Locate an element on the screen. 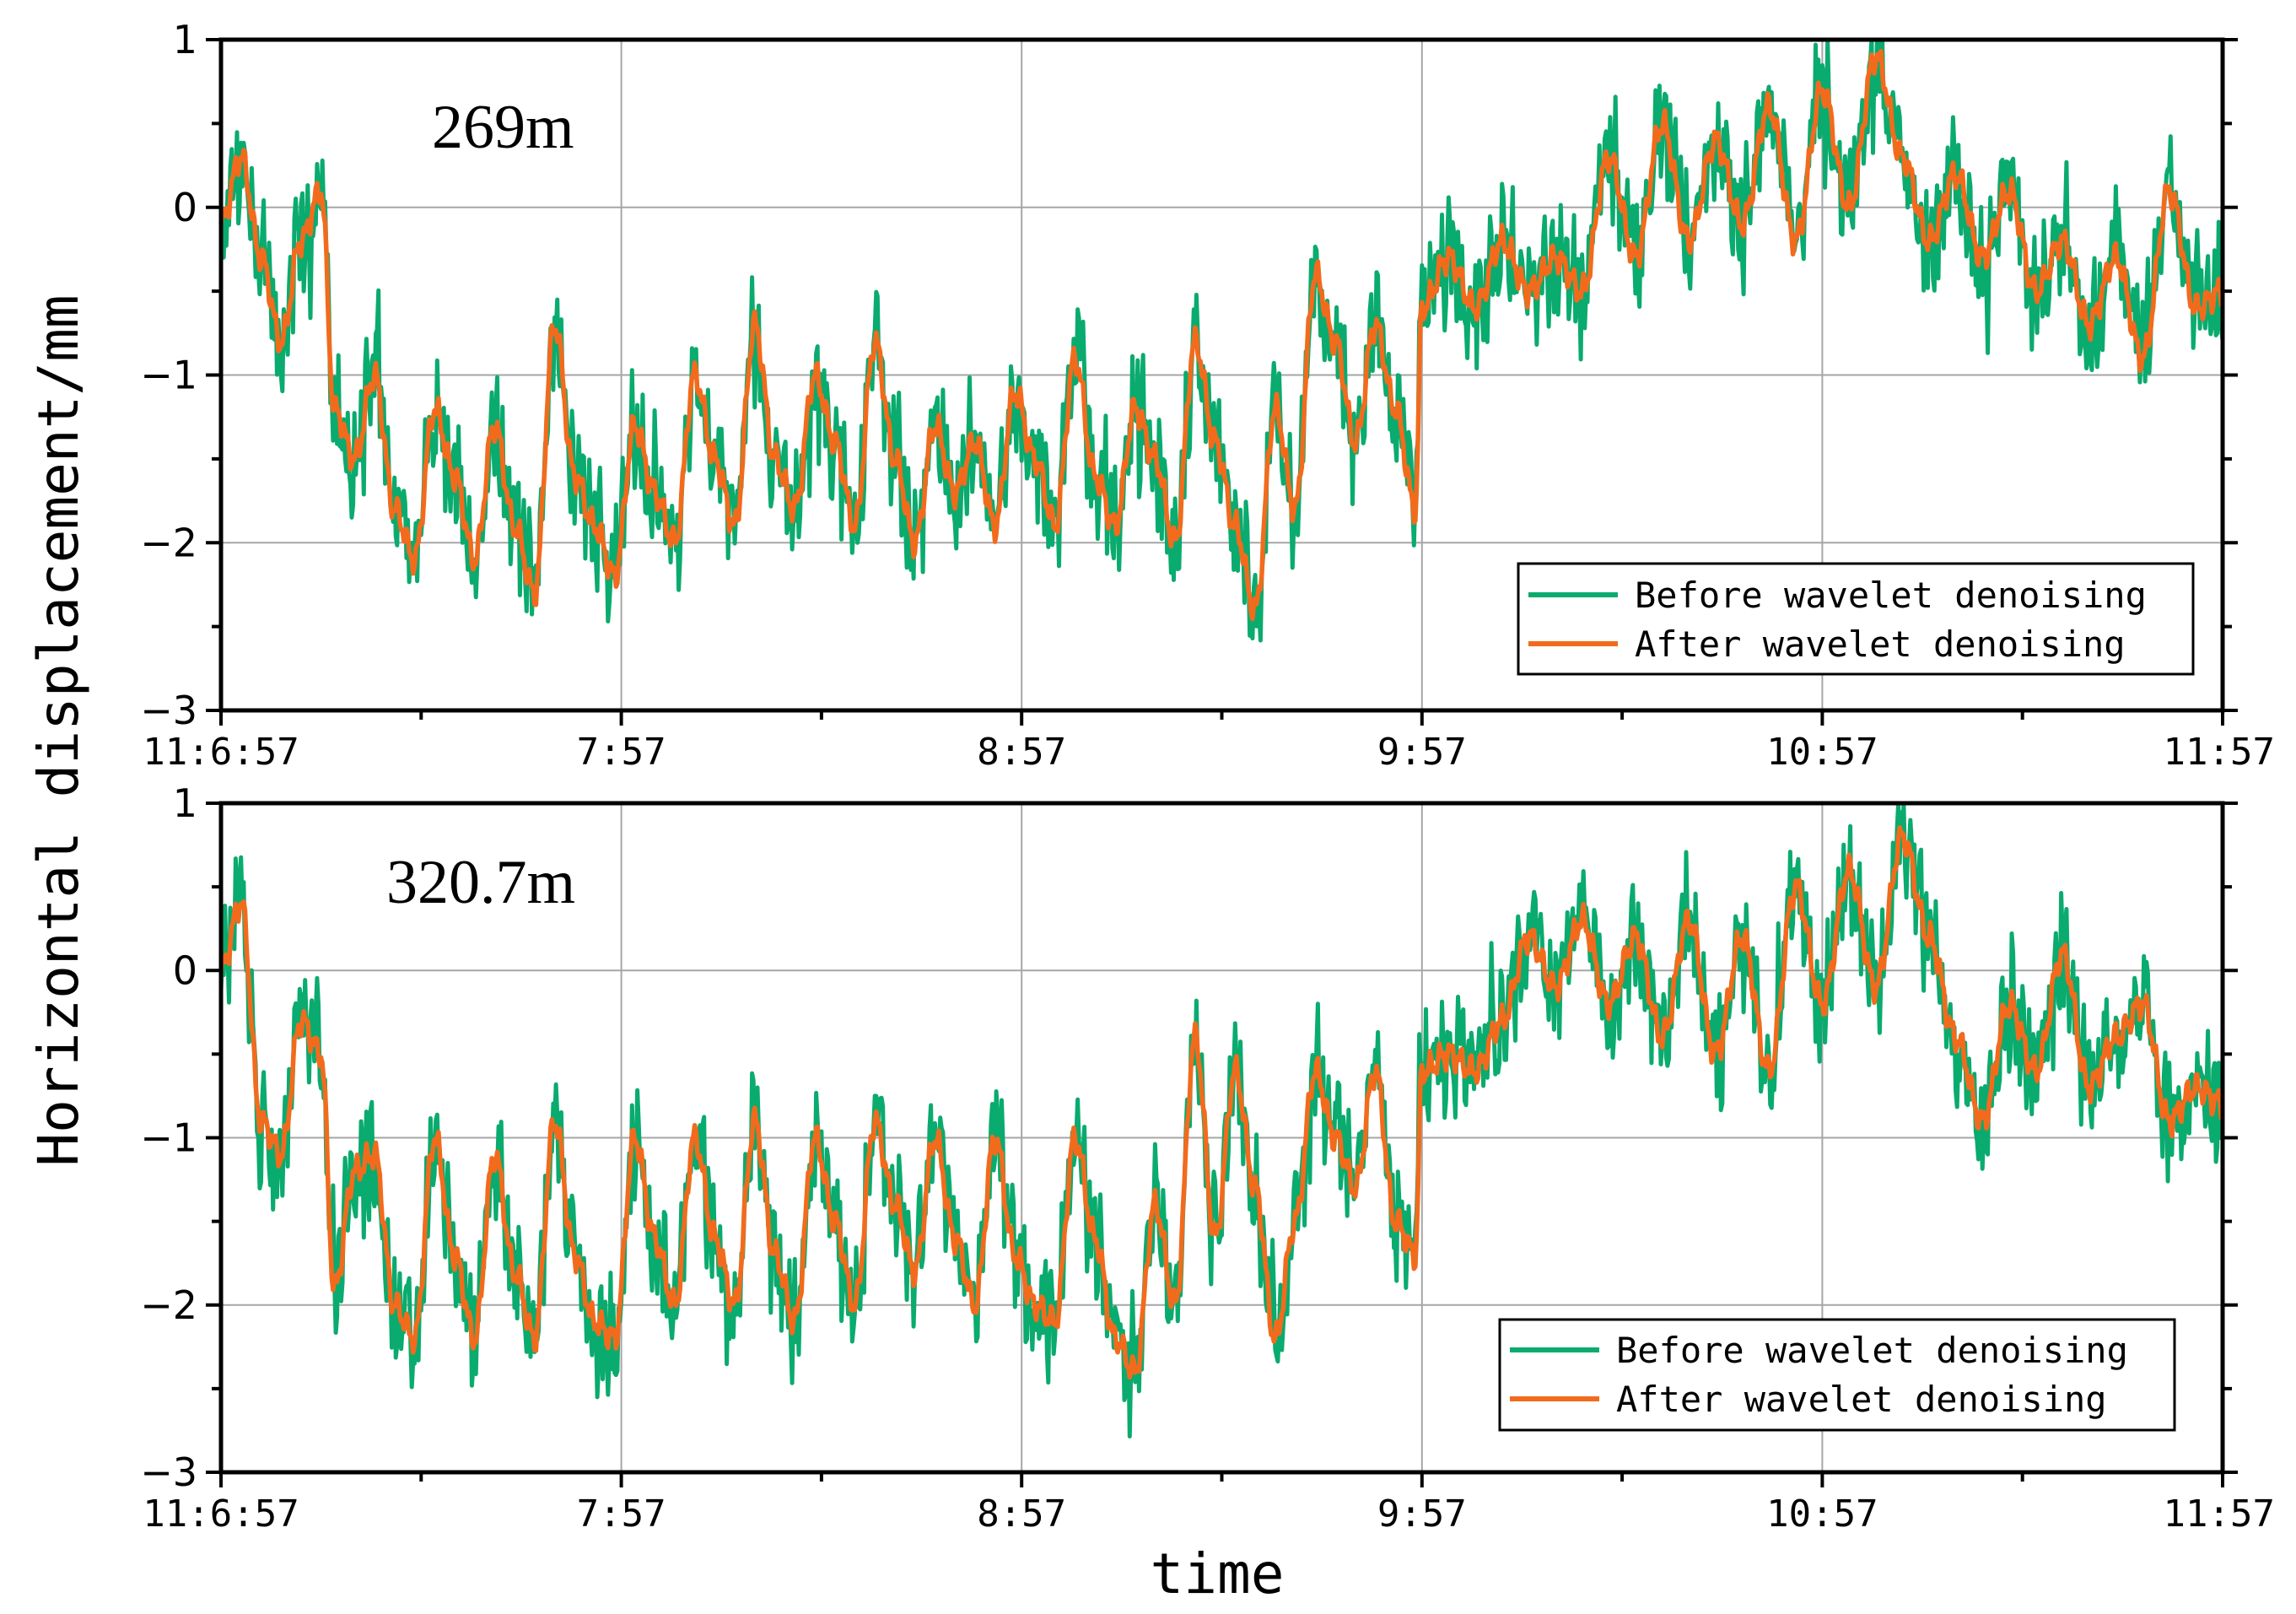 The height and width of the screenshot is (1614, 2296). panel-annotation: 269m is located at coordinates (503, 127).